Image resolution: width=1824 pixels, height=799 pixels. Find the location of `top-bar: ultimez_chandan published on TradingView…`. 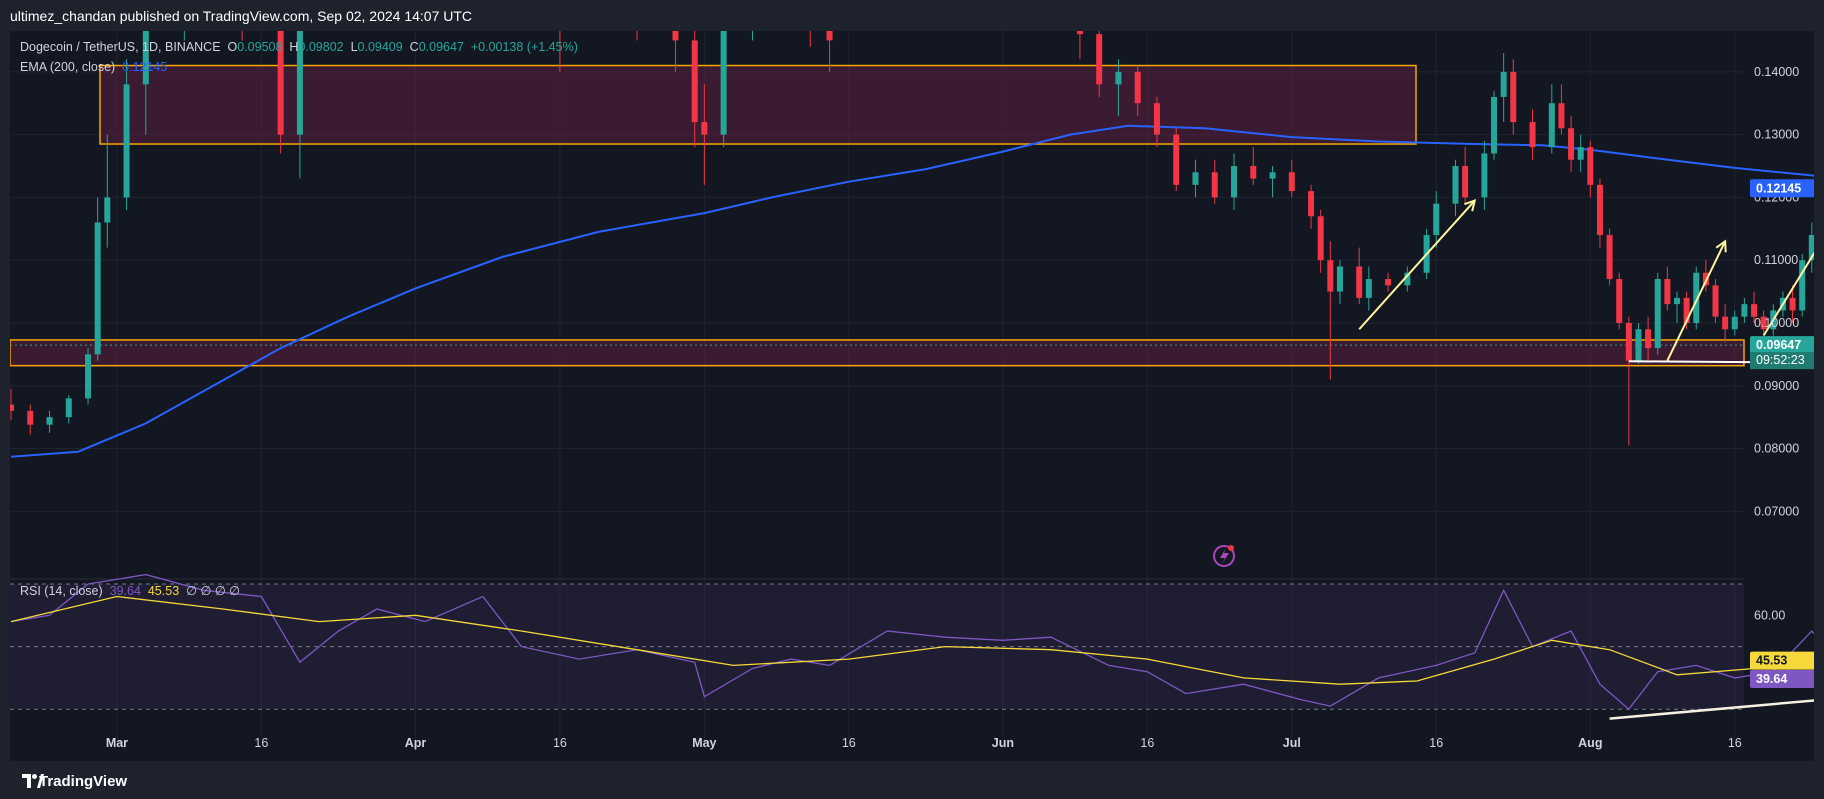

top-bar: ultimez_chandan published on TradingView… is located at coordinates (912, 15).